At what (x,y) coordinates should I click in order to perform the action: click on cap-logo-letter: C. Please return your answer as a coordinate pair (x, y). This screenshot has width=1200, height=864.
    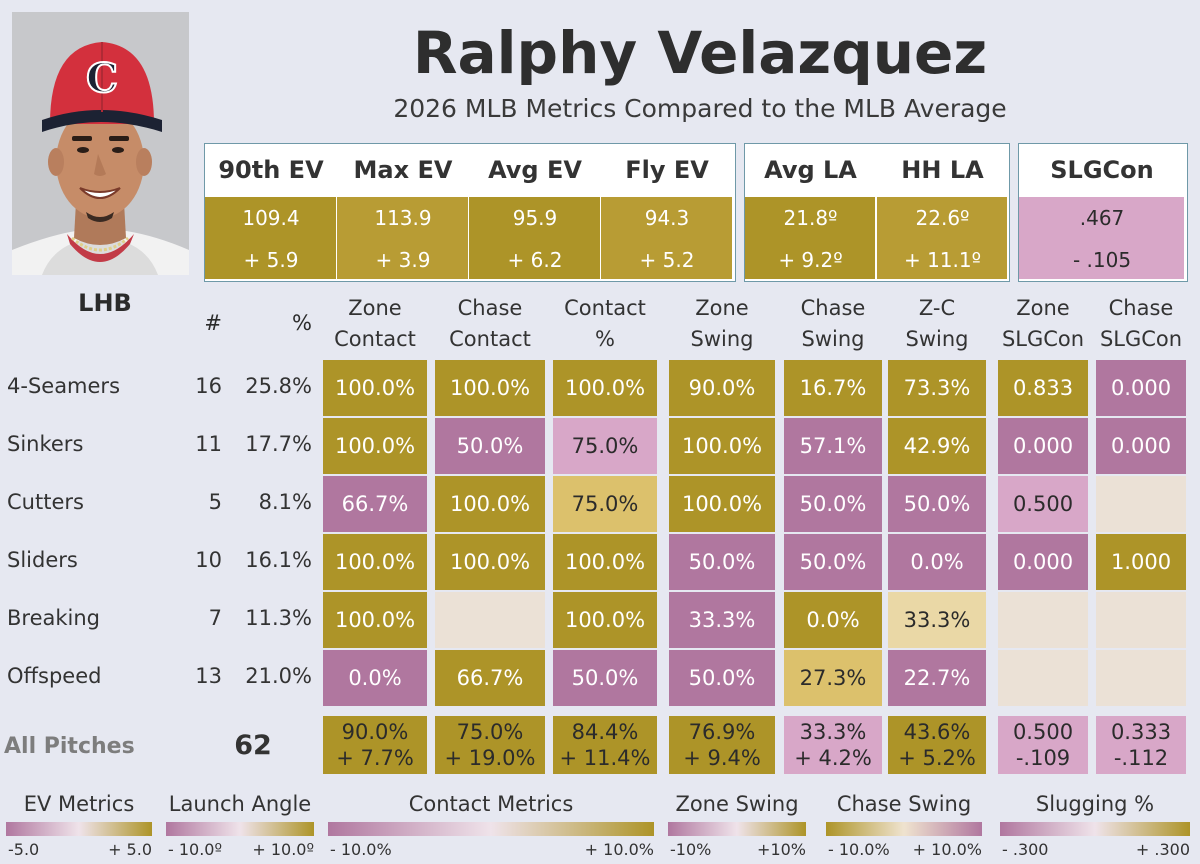
    Looking at the image, I should click on (102, 78).